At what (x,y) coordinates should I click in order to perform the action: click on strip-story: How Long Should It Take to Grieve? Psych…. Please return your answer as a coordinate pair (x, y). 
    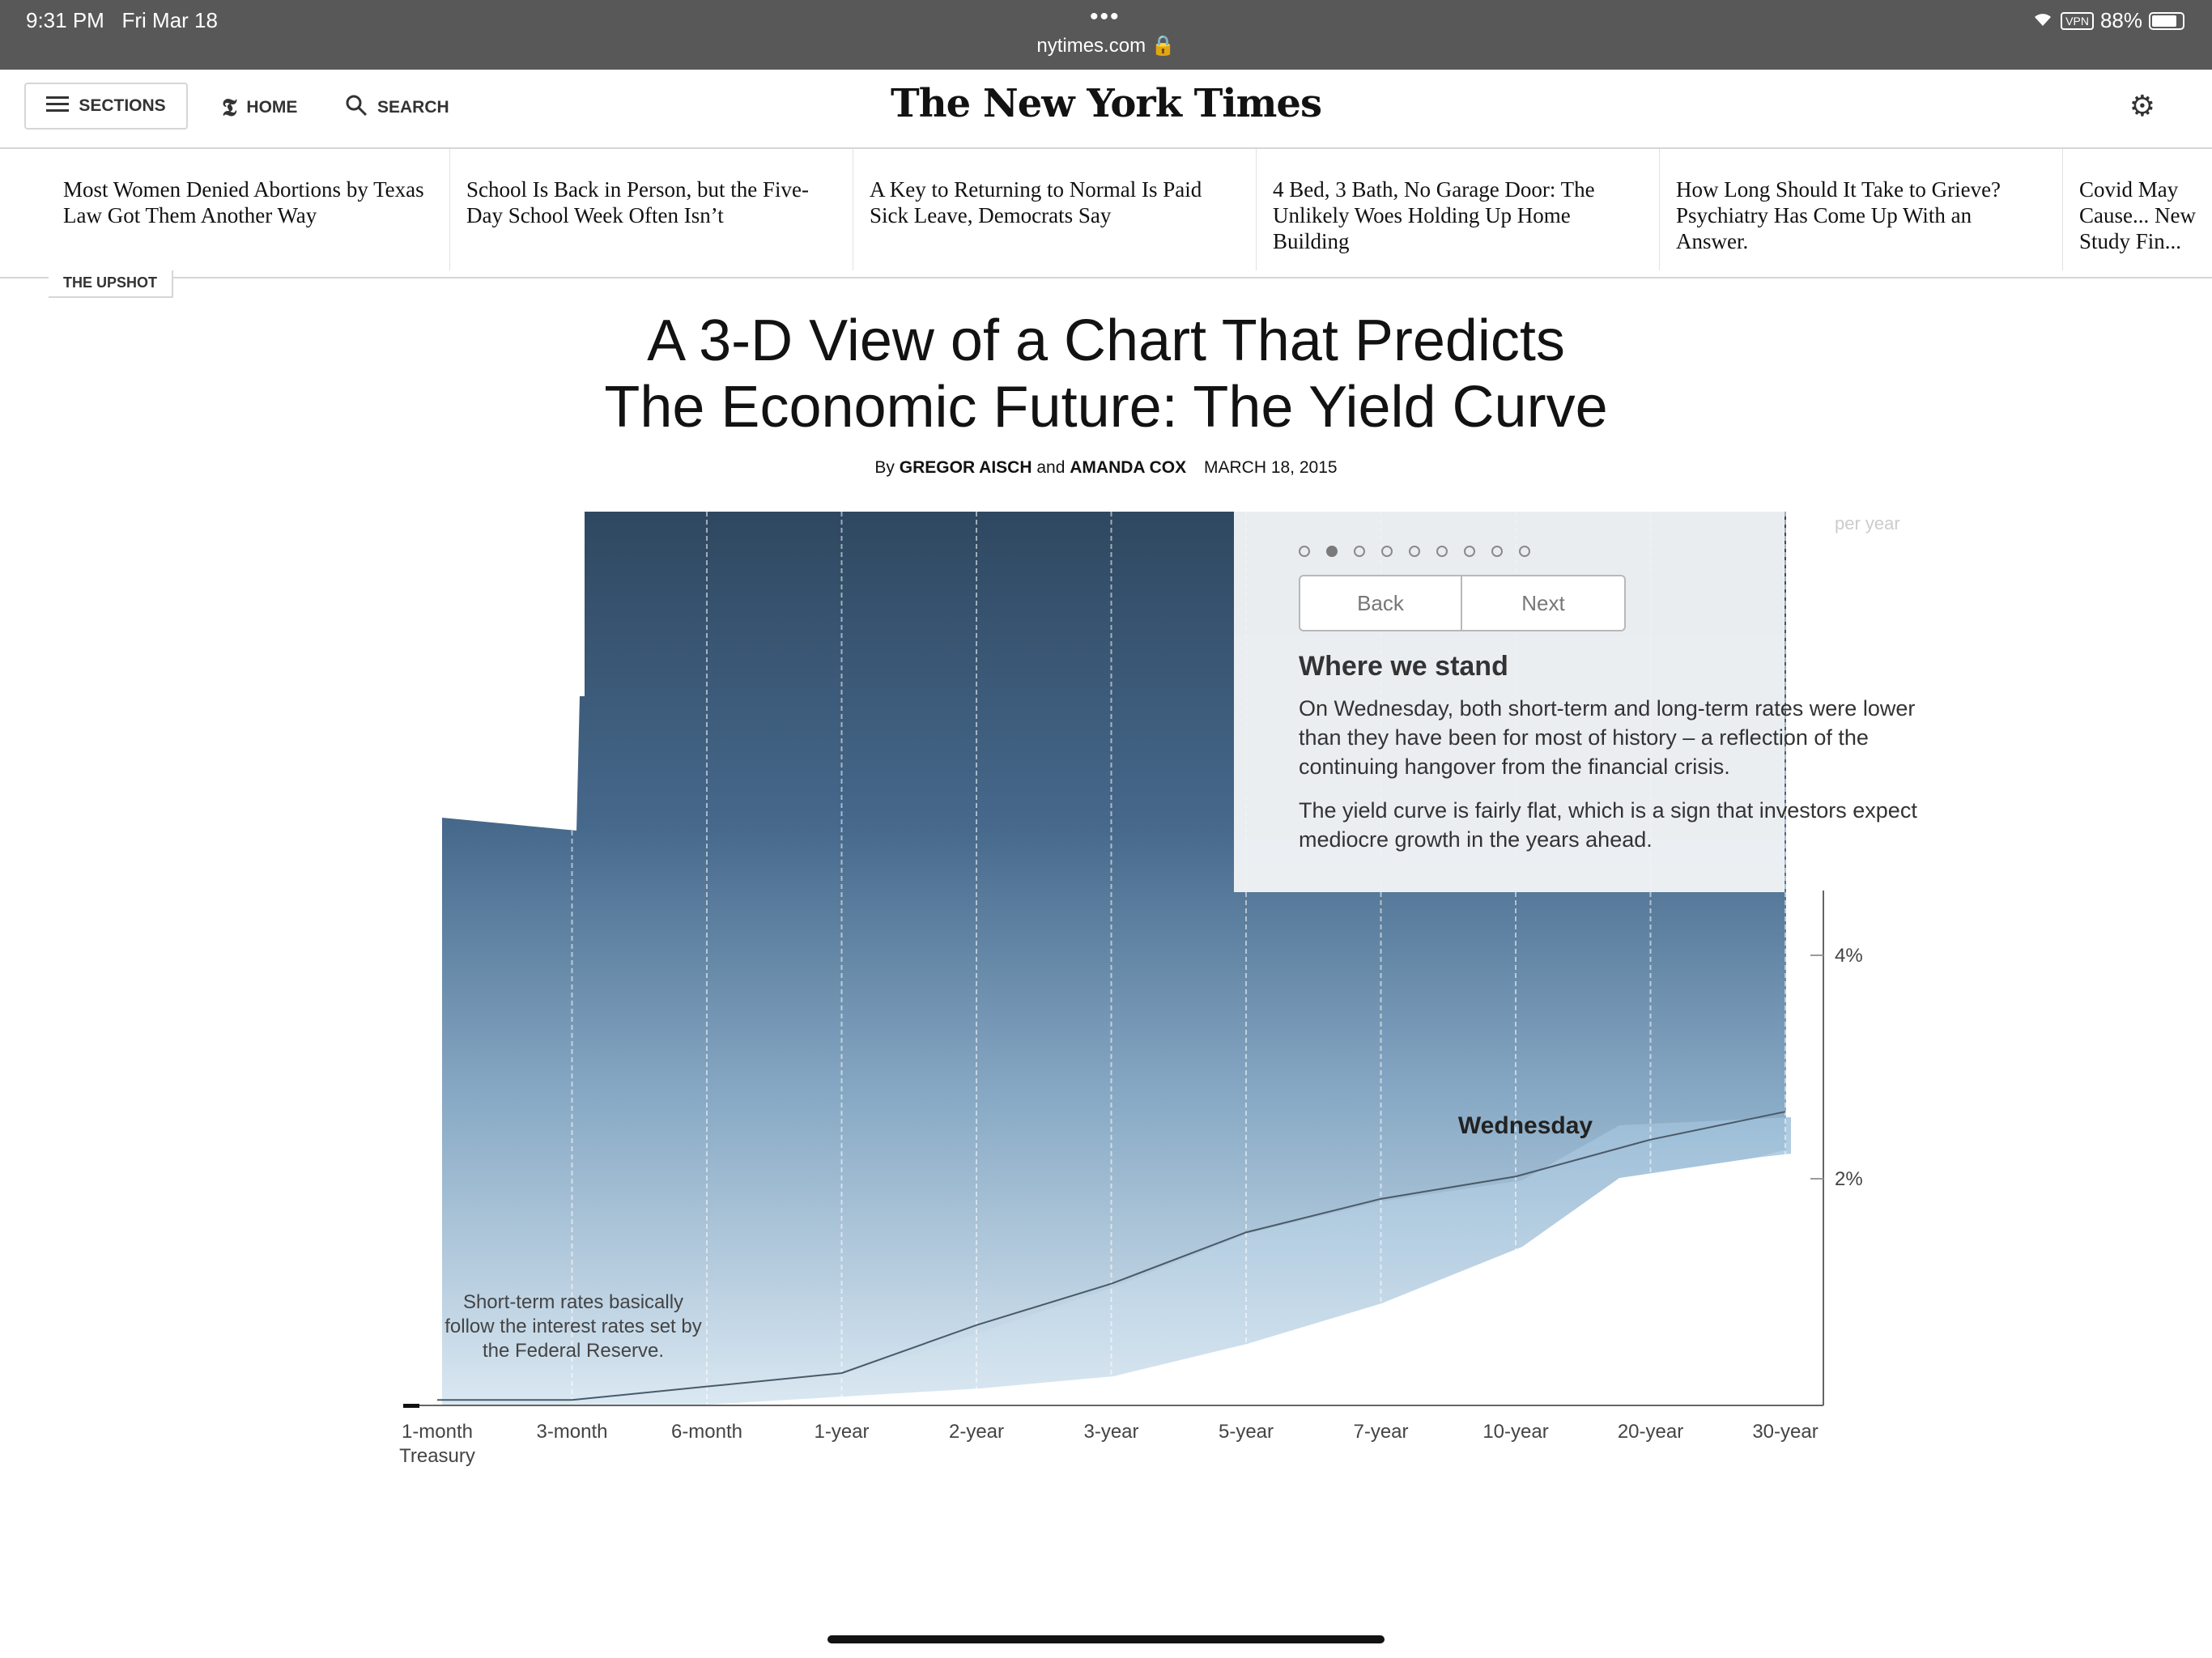
    Looking at the image, I should click on (1862, 209).